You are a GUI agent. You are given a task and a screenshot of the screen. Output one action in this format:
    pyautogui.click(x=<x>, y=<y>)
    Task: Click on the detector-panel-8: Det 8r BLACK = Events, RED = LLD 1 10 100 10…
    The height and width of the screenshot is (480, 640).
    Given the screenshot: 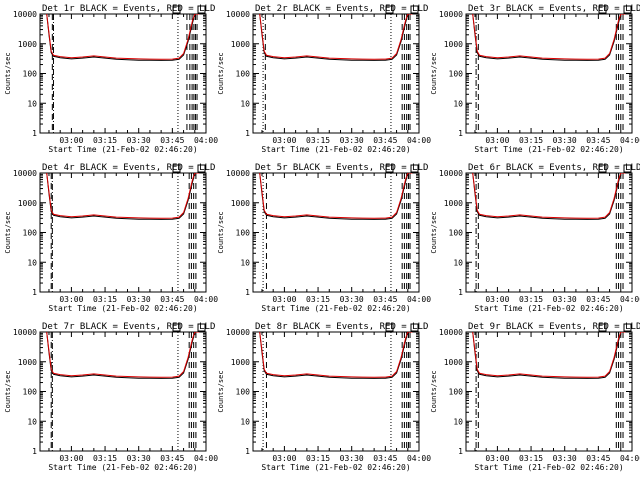 What is the action you would take?
    pyautogui.click(x=324, y=397)
    